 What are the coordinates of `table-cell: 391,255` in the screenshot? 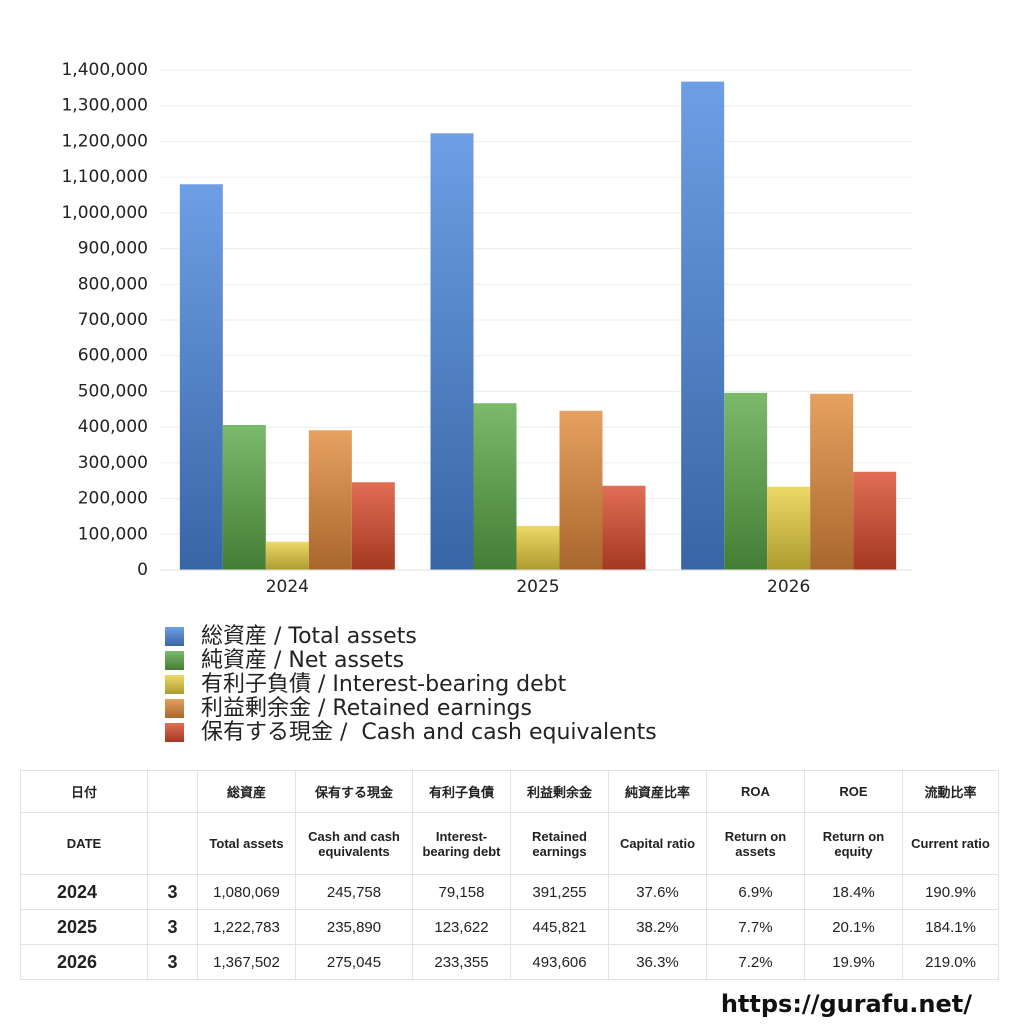 It's located at (559, 892).